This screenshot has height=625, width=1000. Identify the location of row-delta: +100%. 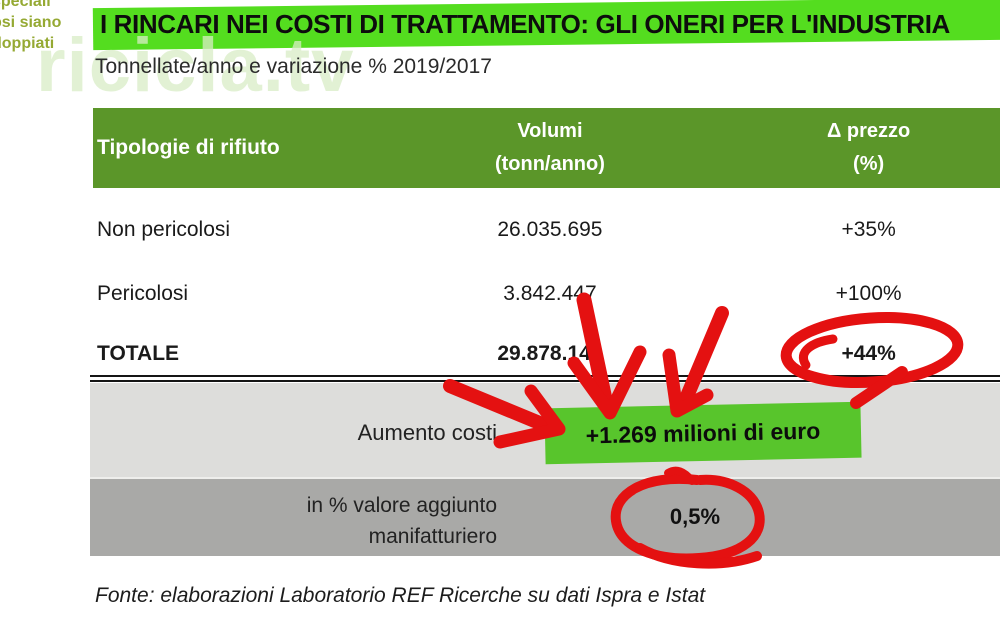
(868, 293).